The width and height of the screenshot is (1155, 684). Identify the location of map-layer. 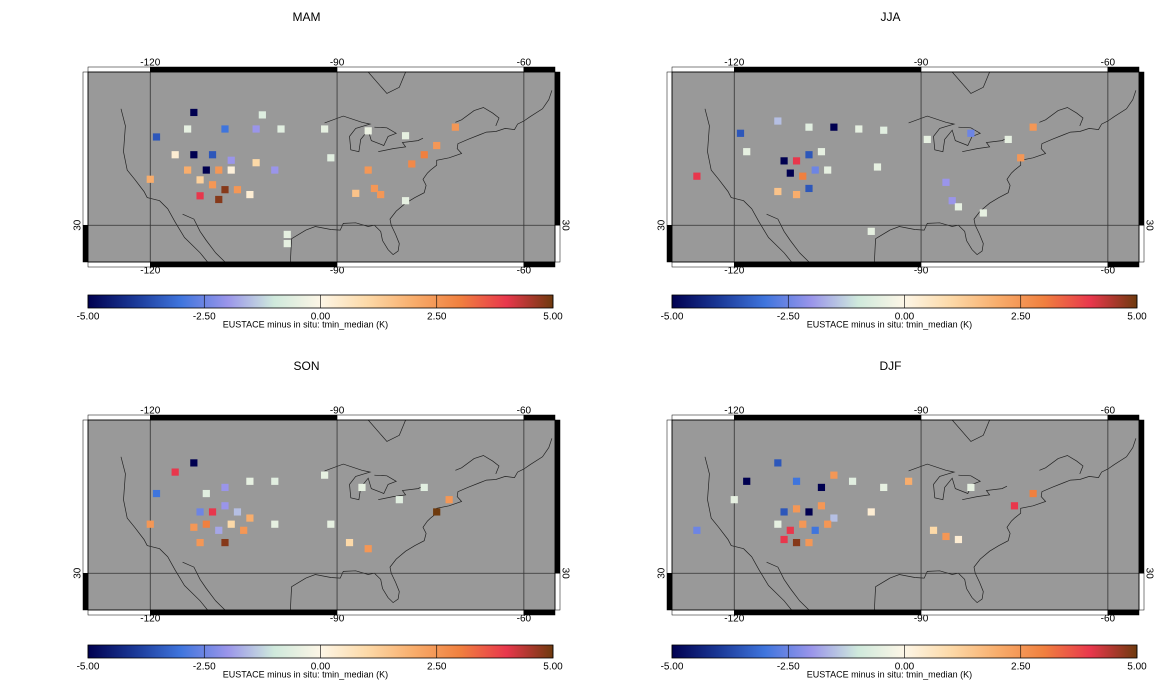
(321, 515).